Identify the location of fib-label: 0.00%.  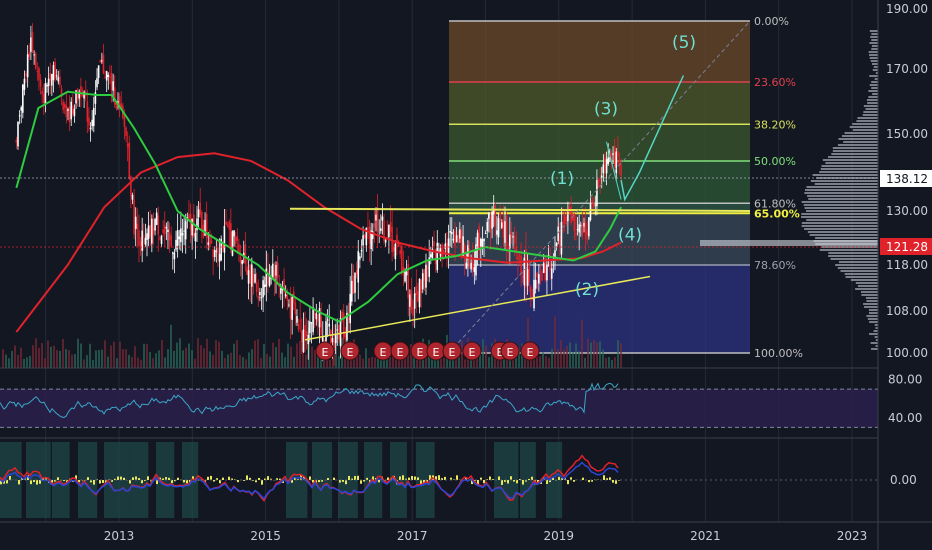
(771, 21).